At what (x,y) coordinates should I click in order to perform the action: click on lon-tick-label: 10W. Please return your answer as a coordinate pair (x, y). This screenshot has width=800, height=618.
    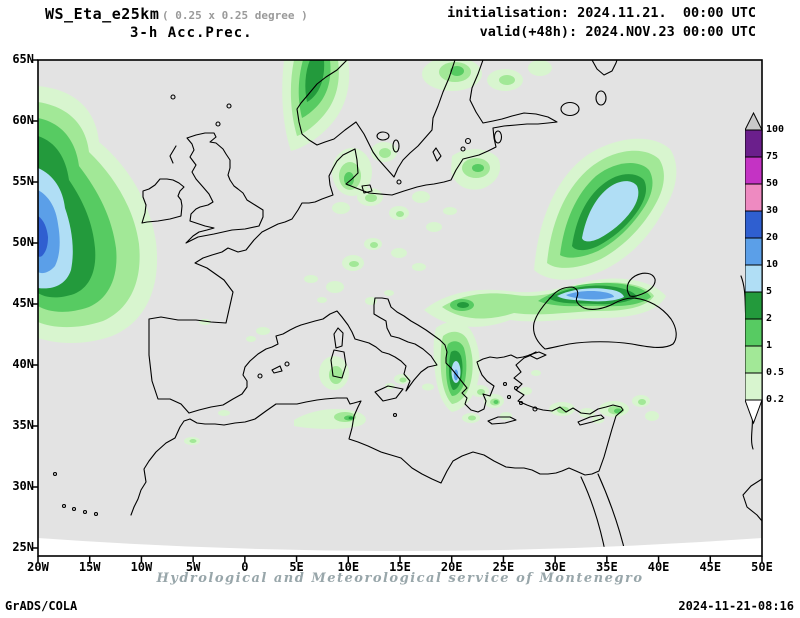
    Looking at the image, I should click on (141, 567).